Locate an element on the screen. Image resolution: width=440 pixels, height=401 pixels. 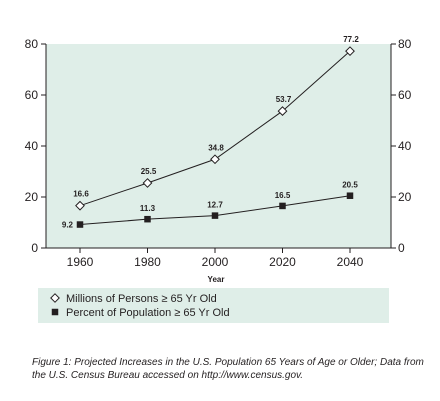
y-tick-label-left: 40 is located at coordinates (32, 146).